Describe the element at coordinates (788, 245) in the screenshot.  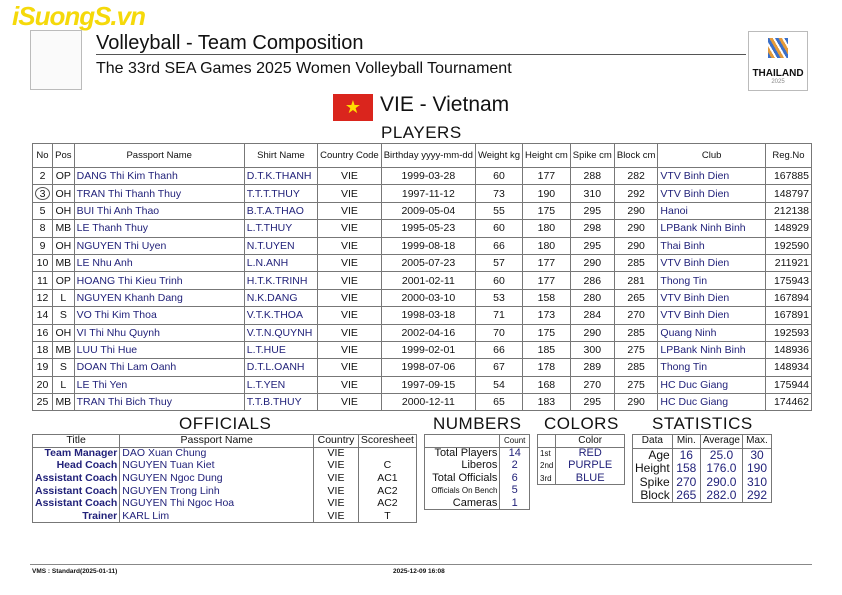
I see `players-cell: 192590` at that location.